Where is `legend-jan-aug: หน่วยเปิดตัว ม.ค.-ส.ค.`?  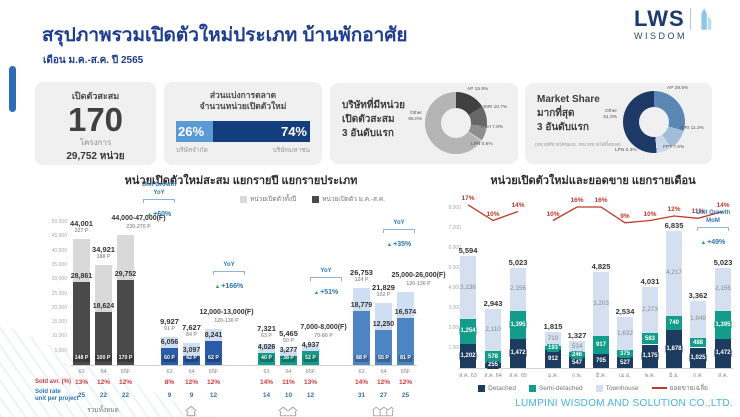 legend-jan-aug: หน่วยเปิดตัว ม.ค.-ส.ค. is located at coordinates (353, 199).